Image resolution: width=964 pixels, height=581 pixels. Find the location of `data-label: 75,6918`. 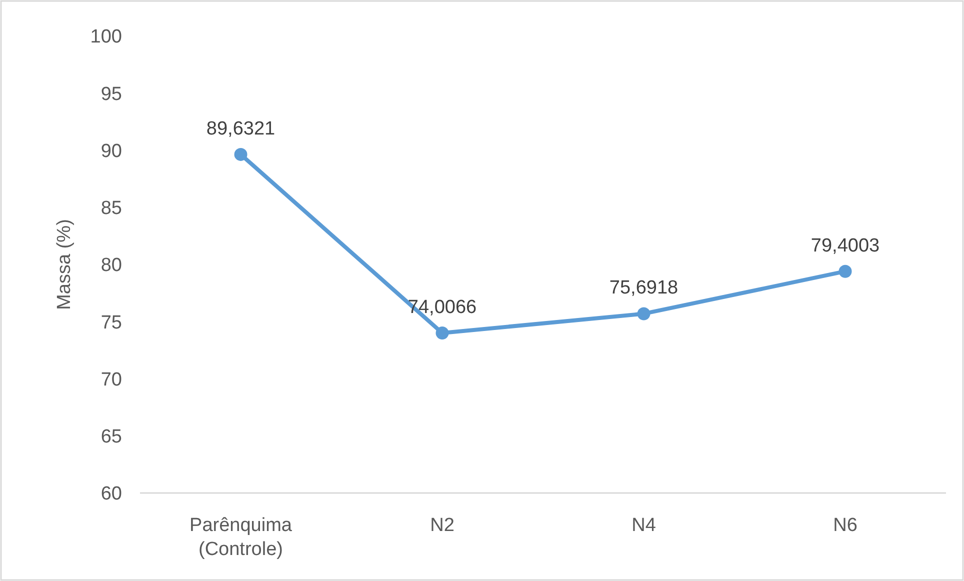

data-label: 75,6918 is located at coordinates (643, 288).